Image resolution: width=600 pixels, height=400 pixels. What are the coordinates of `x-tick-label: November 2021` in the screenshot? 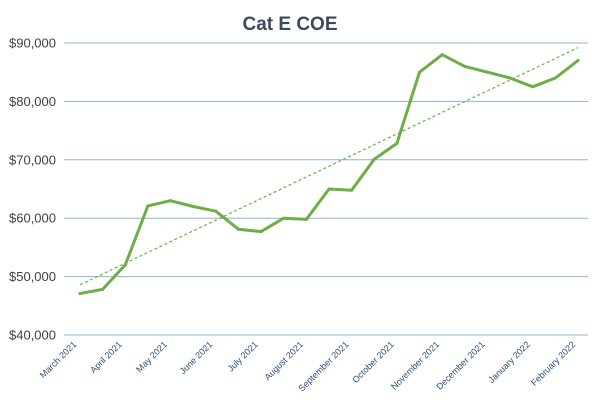 It's located at (415, 365).